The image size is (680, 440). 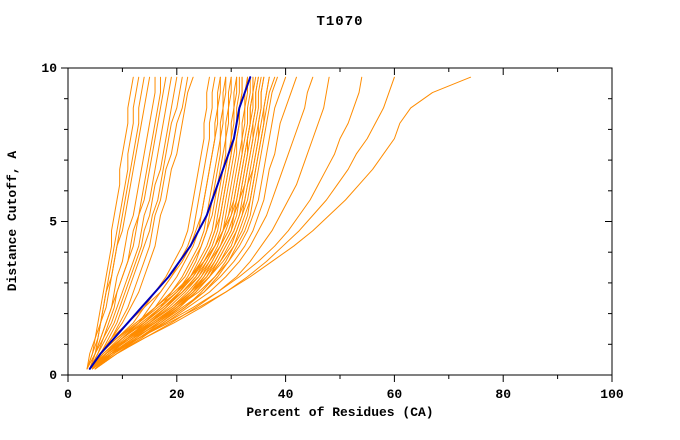 What do you see at coordinates (53, 222) in the screenshot?
I see `y-tick-label: 5` at bounding box center [53, 222].